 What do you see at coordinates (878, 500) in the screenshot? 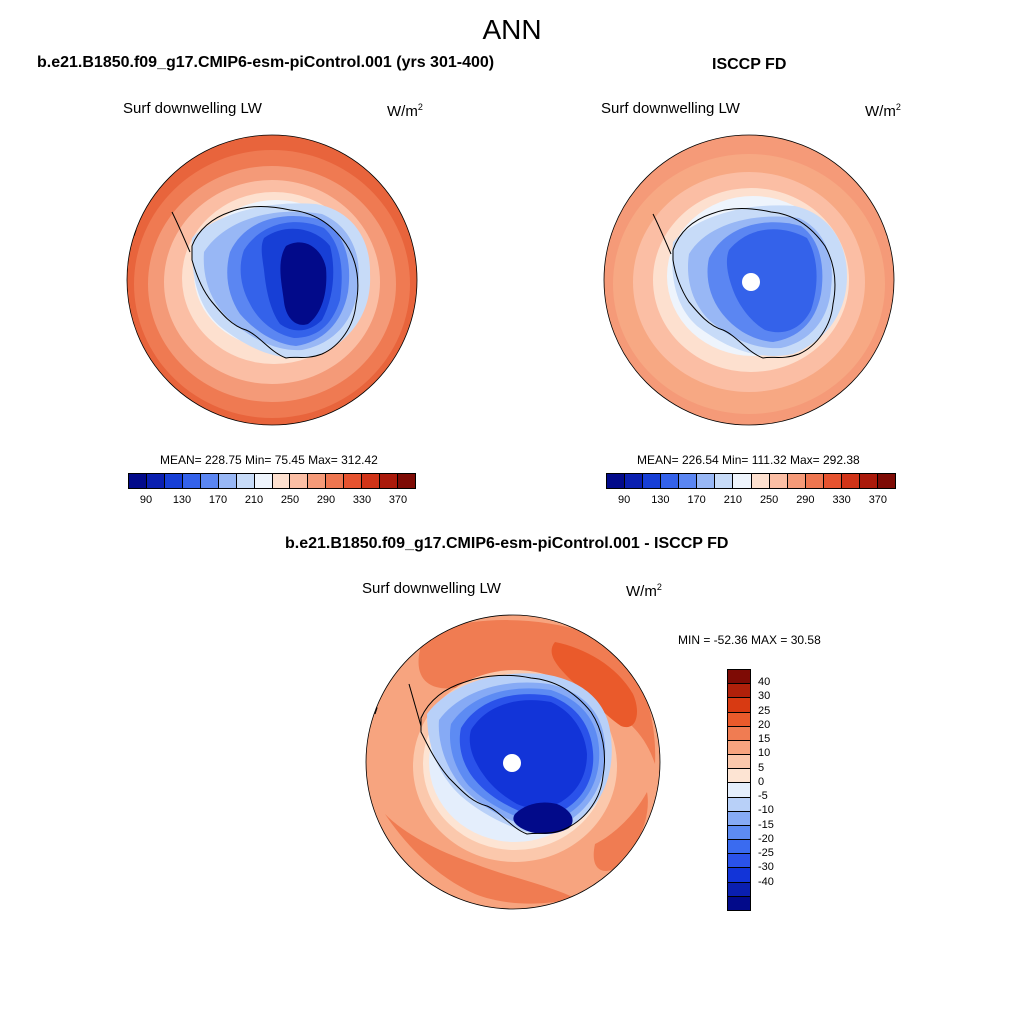
I see `top-right-colorbar-tick-label: 370` at bounding box center [878, 500].